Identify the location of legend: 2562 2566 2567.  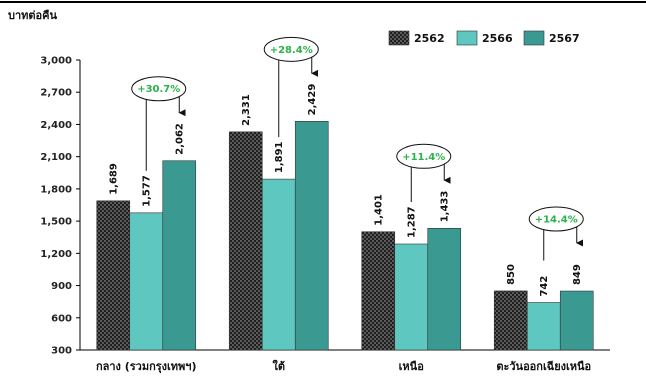
(484, 38).